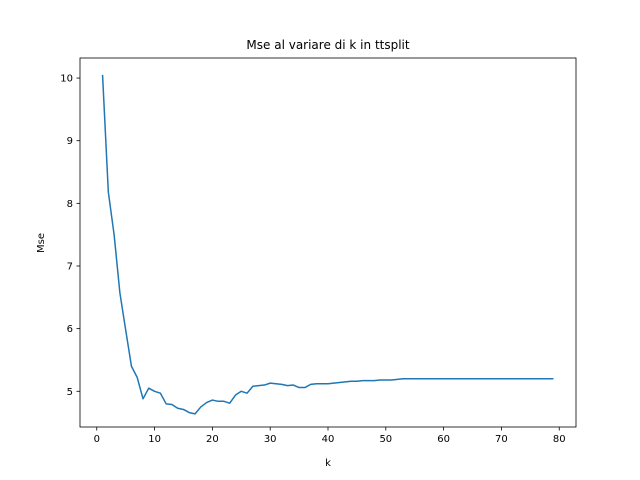  Describe the element at coordinates (559, 439) in the screenshot. I see `x-tick-label: 80` at that location.